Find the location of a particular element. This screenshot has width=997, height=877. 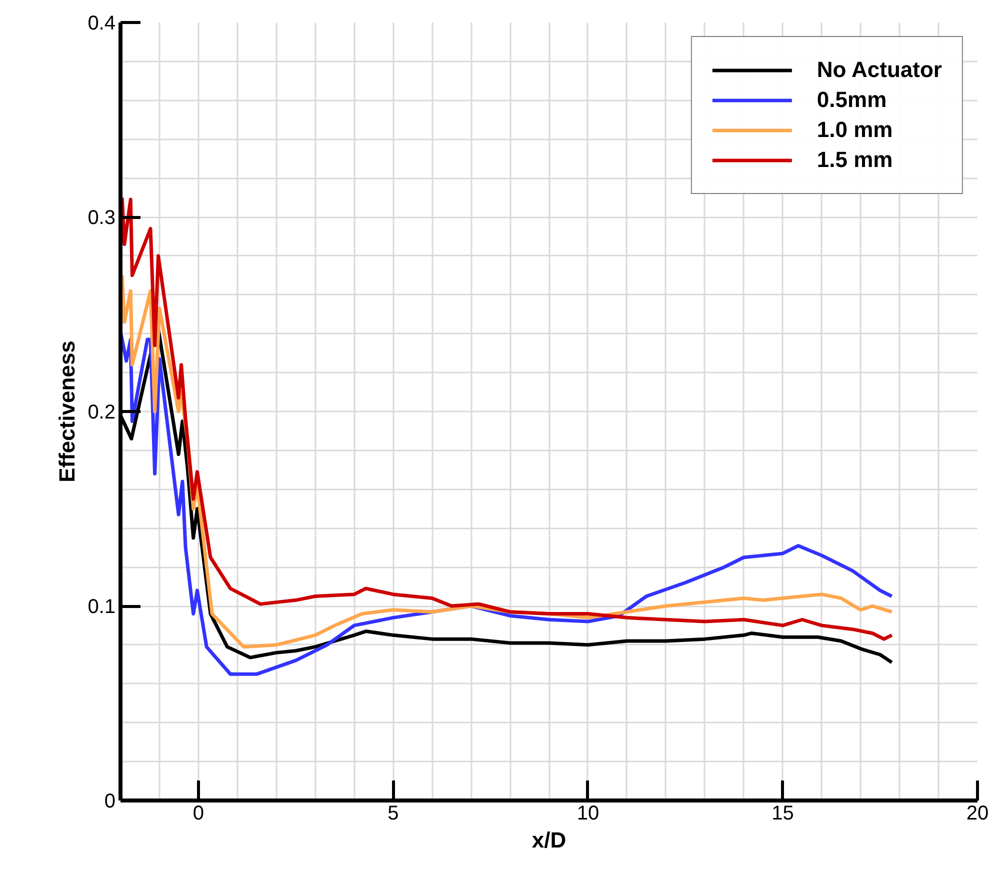

x-tick-label: 20 is located at coordinates (977, 813).